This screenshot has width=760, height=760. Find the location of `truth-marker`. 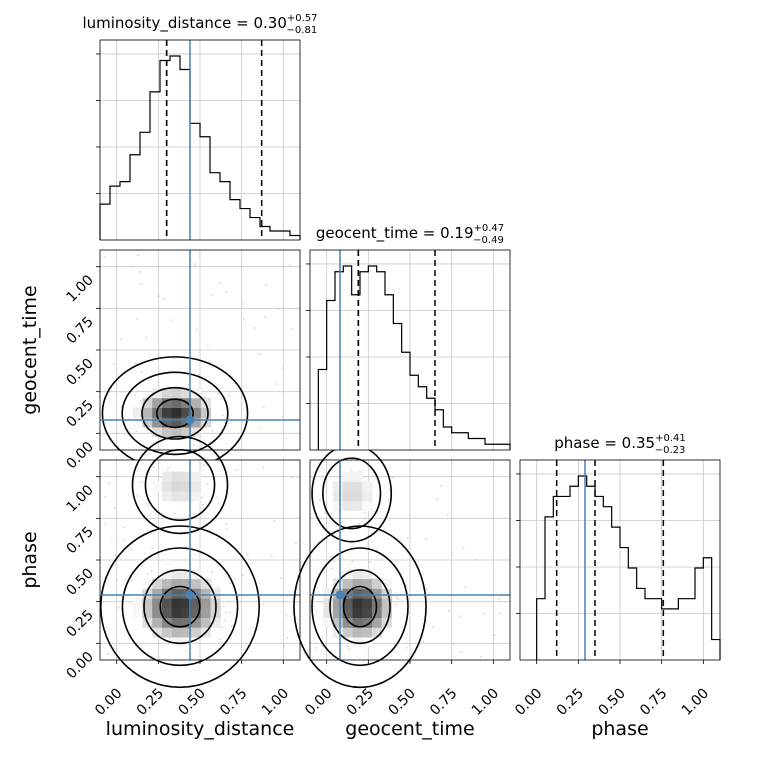

truth-marker is located at coordinates (190, 595).